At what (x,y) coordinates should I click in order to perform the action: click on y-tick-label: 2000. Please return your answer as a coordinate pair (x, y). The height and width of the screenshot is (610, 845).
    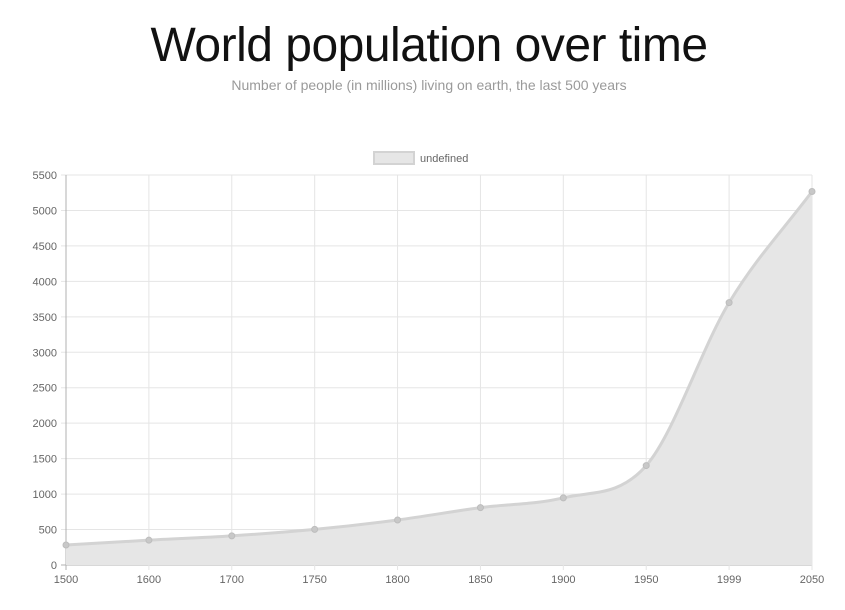
    Looking at the image, I should click on (45, 424).